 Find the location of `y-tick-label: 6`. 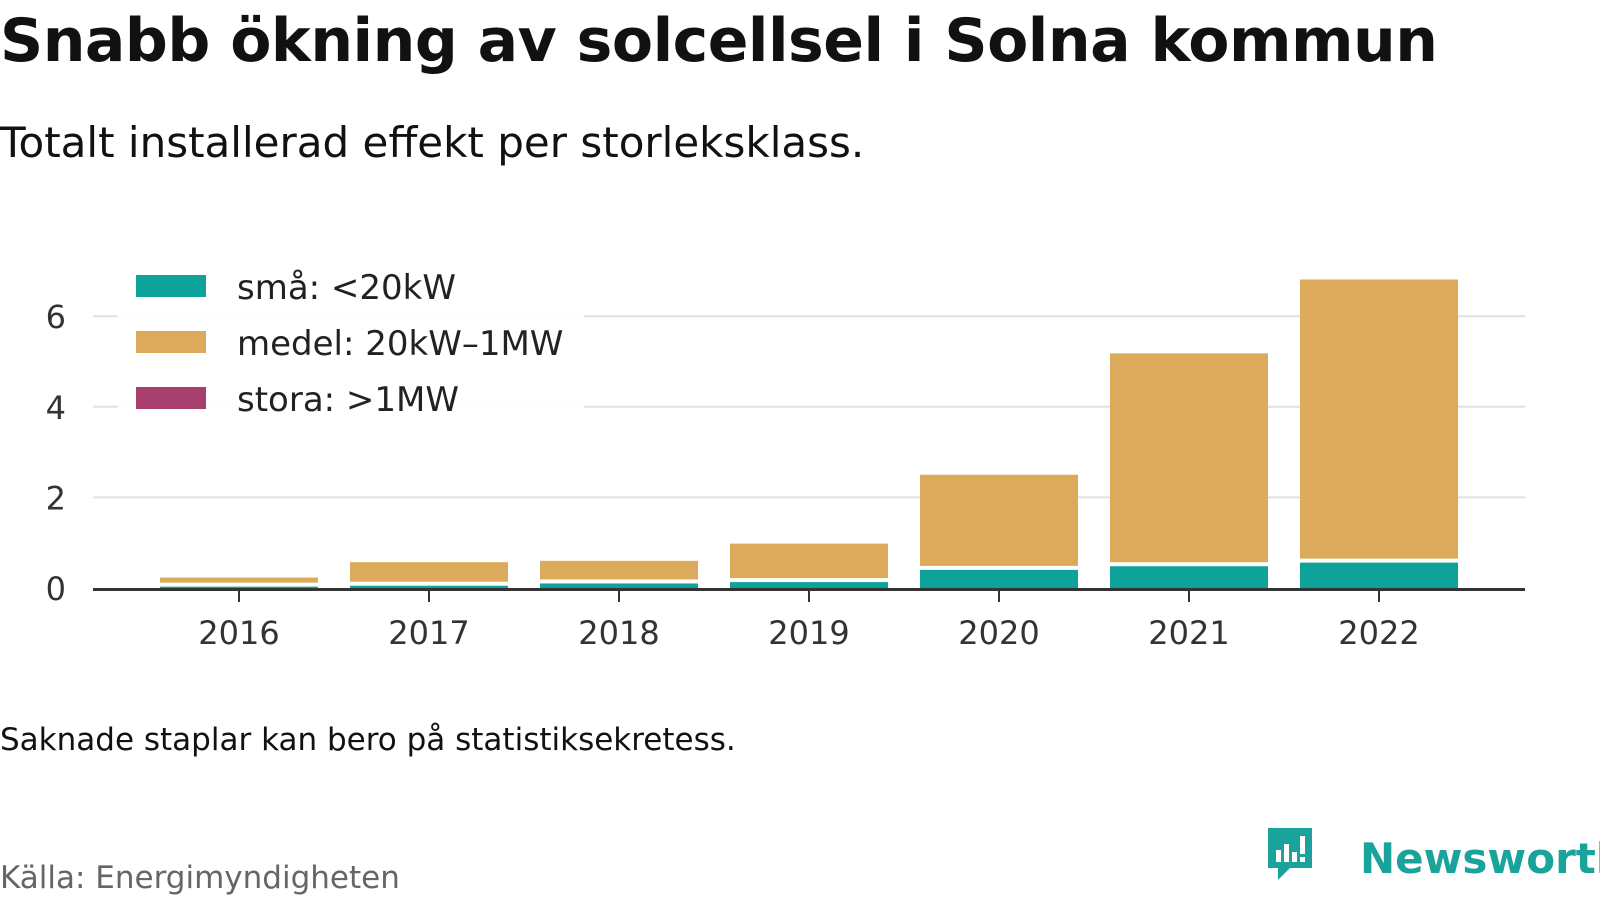

y-tick-label: 6 is located at coordinates (56, 317).